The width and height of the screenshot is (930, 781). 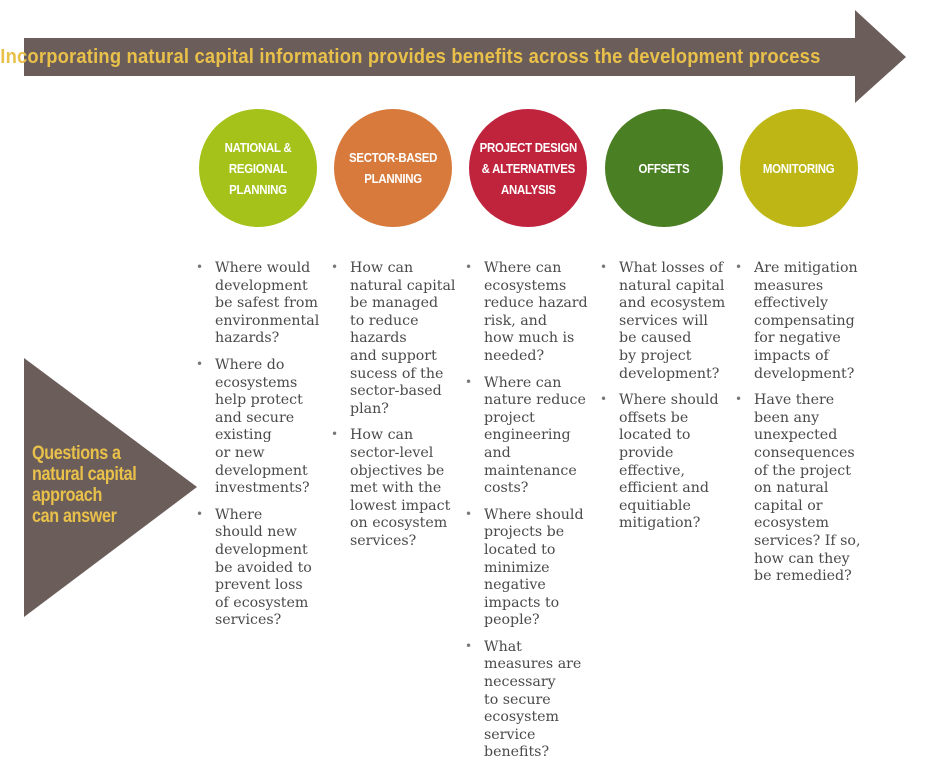 I want to click on stage-label: SECTOR-BASED PLANNING, so click(x=393, y=168).